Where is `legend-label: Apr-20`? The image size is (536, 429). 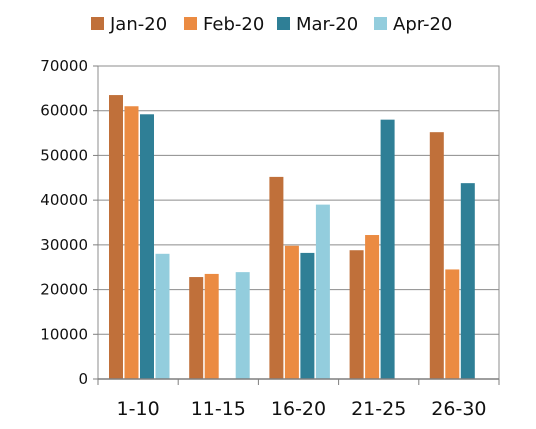
legend-label: Apr-20 is located at coordinates (422, 24).